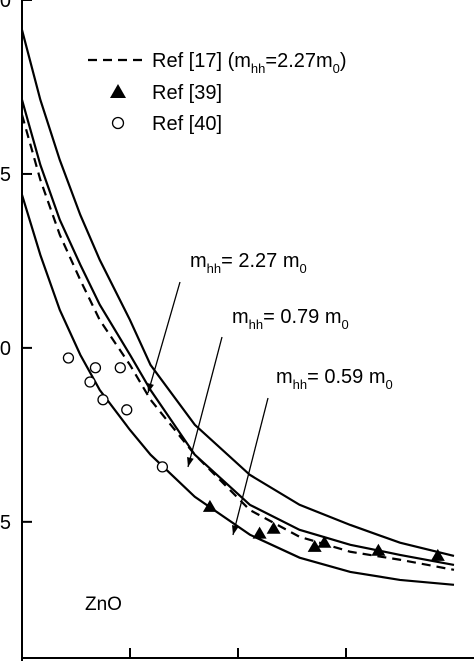 The height and width of the screenshot is (661, 474). What do you see at coordinates (346, 377) in the screenshot?
I see `curve-label-part: = 0.59 m` at bounding box center [346, 377].